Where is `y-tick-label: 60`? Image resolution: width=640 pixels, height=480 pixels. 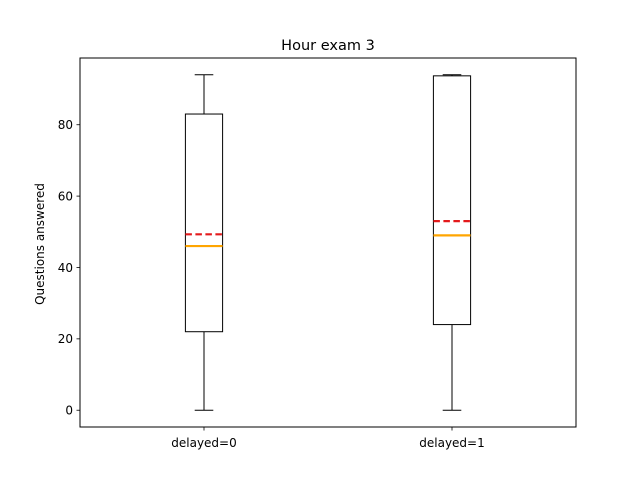
y-tick-label: 60 is located at coordinates (65, 196).